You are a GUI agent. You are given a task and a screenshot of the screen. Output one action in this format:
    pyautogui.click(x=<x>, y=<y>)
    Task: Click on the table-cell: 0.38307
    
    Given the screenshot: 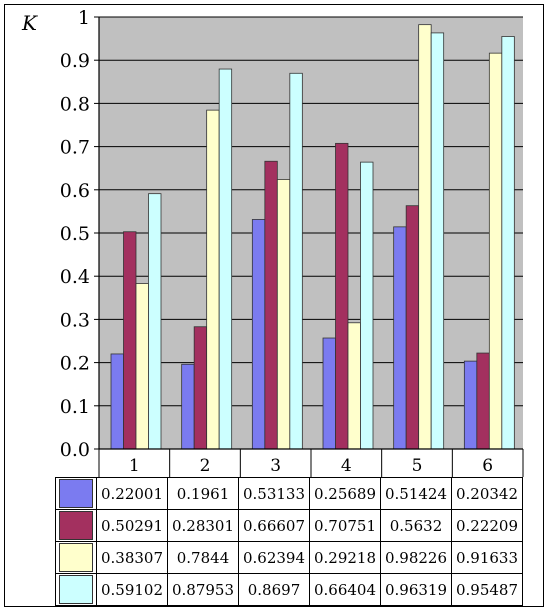 What is the action you would take?
    pyautogui.click(x=132, y=557)
    